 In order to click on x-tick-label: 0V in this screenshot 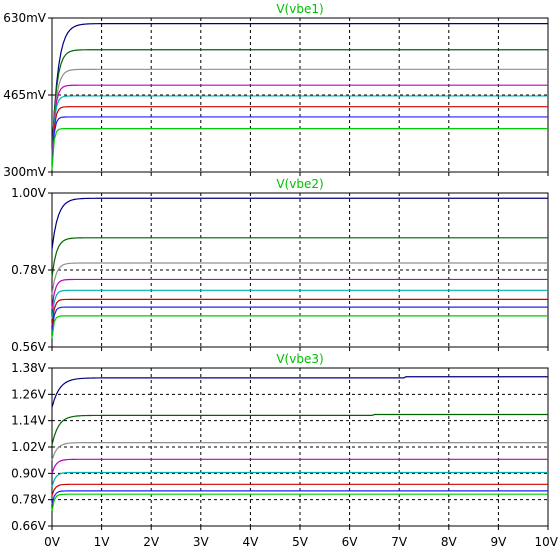, I will do `click(52, 542)`.